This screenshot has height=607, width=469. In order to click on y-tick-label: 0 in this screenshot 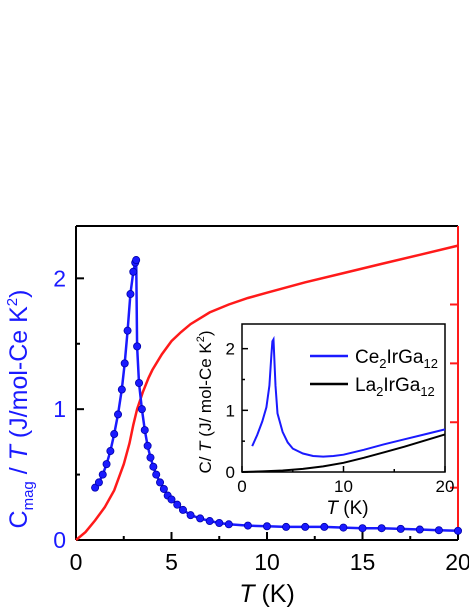, I will do `click(59, 540)`.